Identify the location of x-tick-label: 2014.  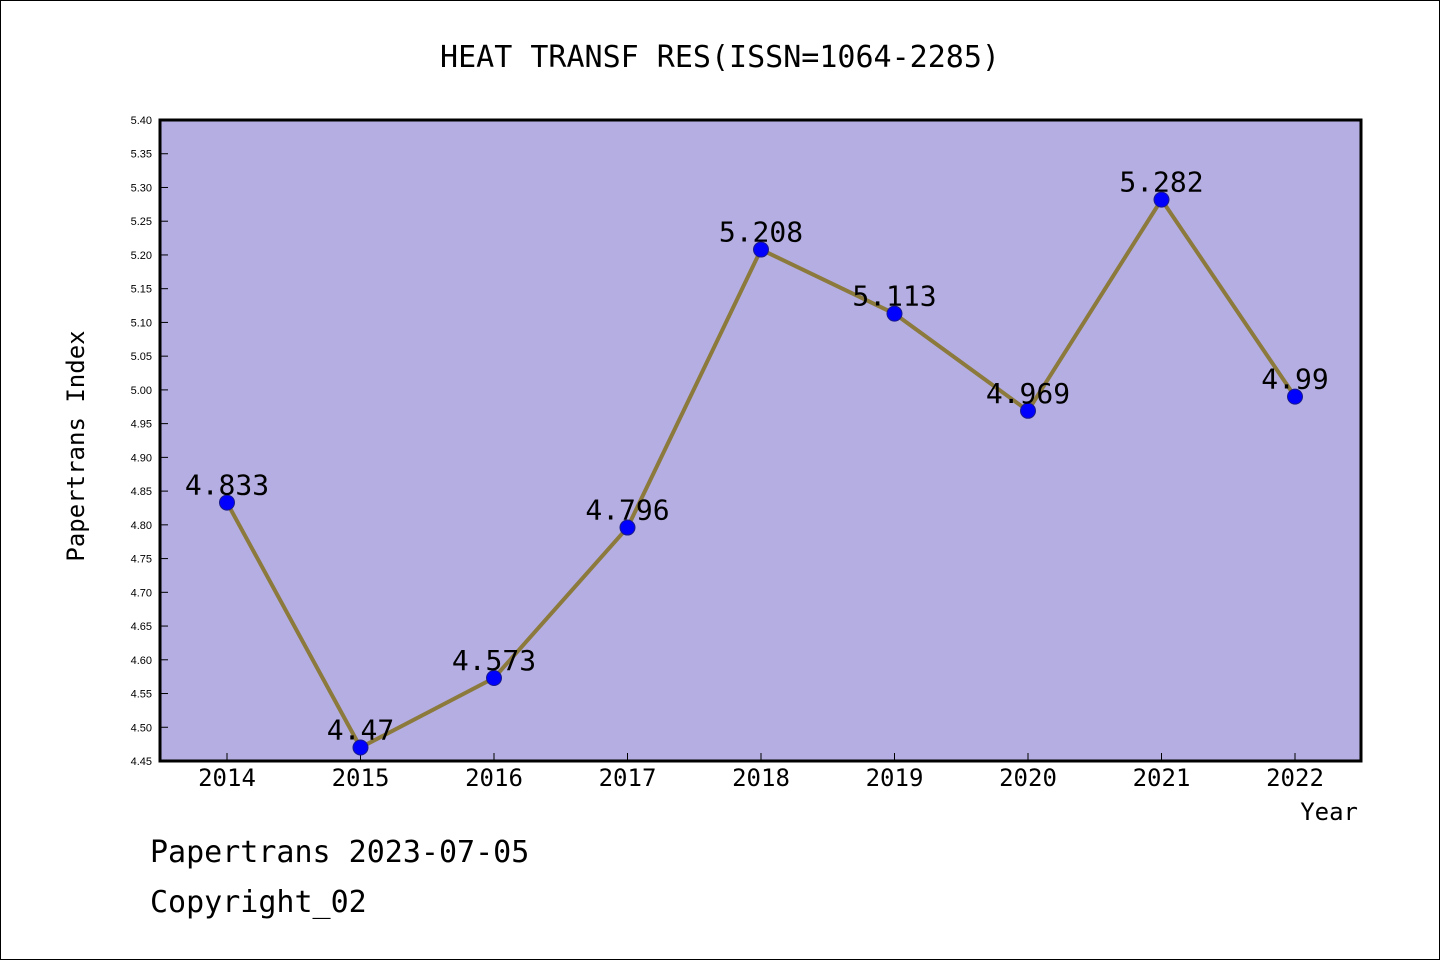
(227, 778).